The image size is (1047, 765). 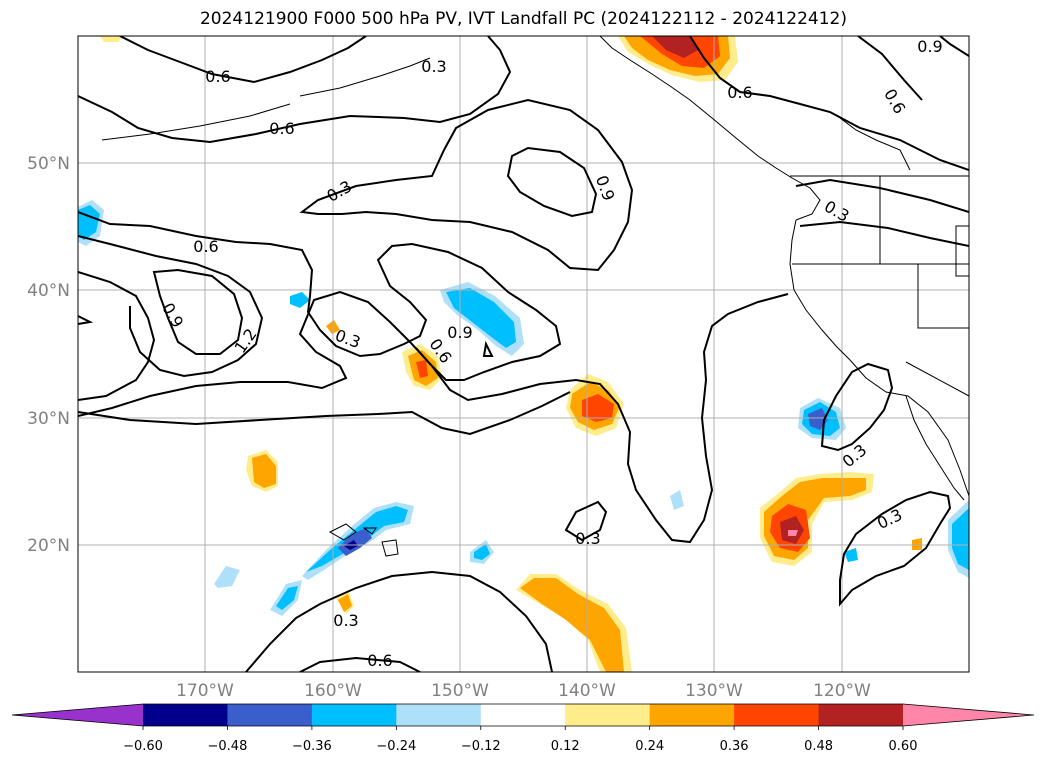 What do you see at coordinates (481, 746) in the screenshot?
I see `colorbar-tick-label: −0.12` at bounding box center [481, 746].